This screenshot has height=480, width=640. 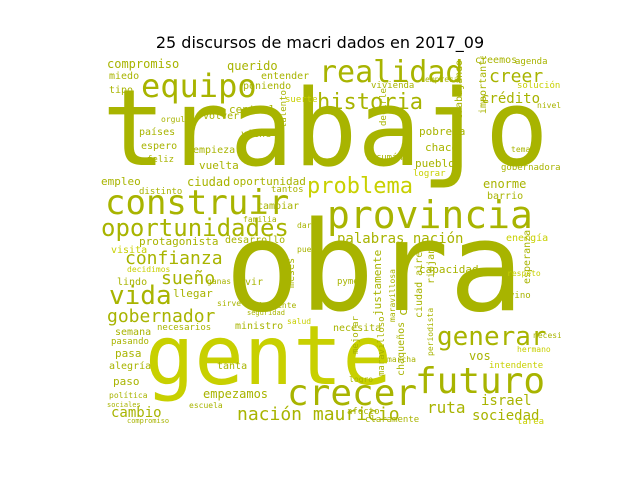 I want to click on word: oportunidad, so click(x=269, y=181).